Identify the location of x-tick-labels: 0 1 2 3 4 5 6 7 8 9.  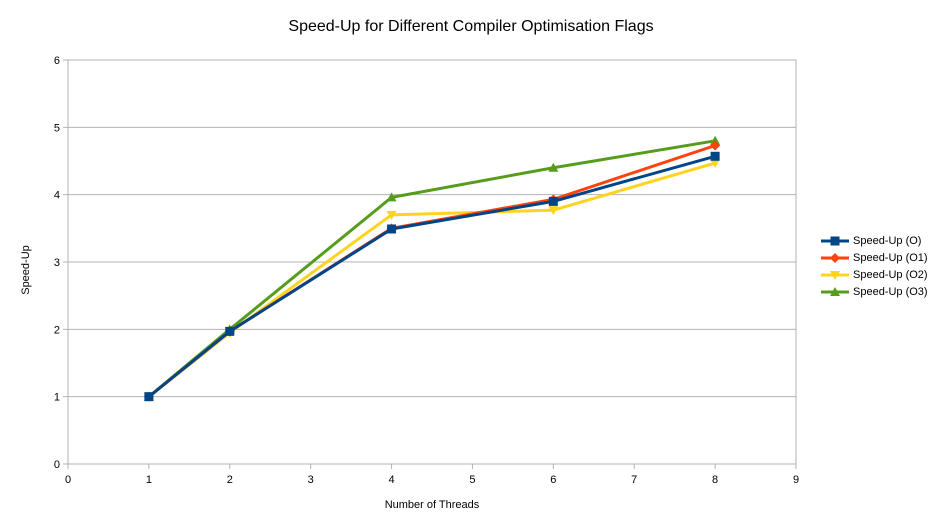
(432, 480).